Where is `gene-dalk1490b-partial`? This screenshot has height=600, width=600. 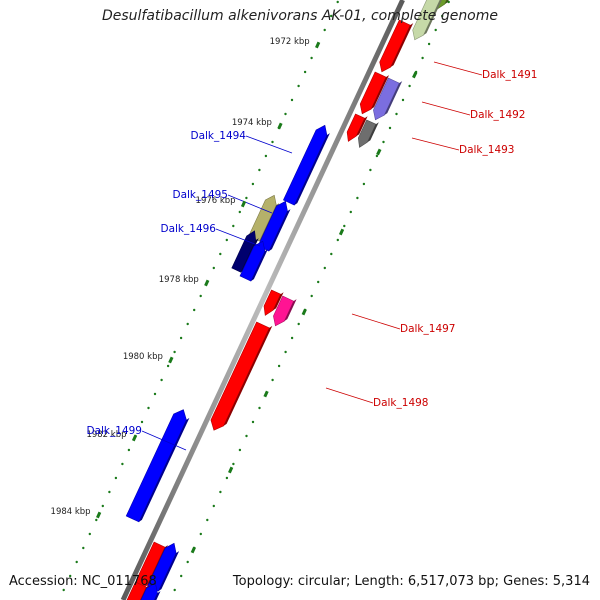
gene-dalk1490b-partial is located at coordinates (427, 20).